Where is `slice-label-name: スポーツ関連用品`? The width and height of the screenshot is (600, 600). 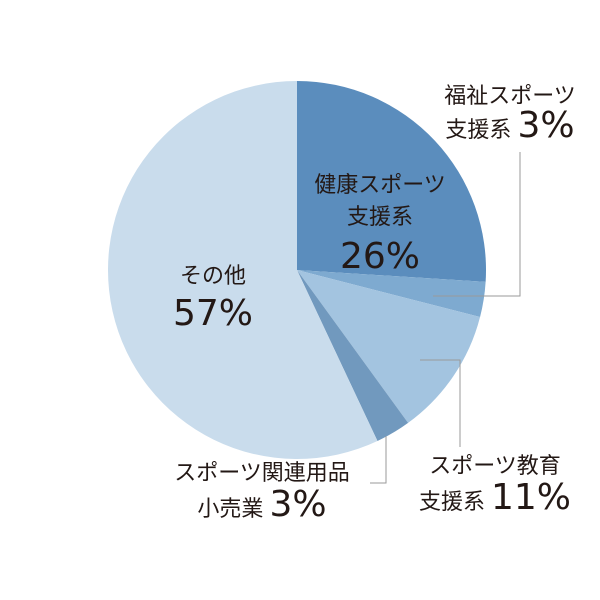
slice-label-name: スポーツ関連用品 is located at coordinates (262, 473).